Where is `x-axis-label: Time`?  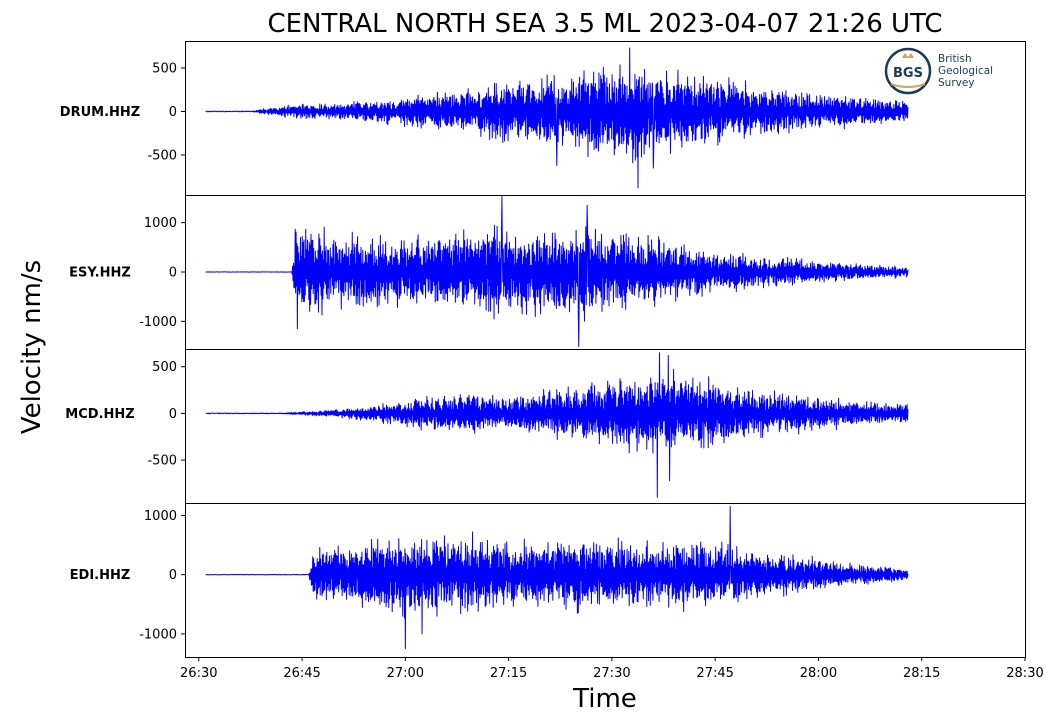 x-axis-label: Time is located at coordinates (604, 699).